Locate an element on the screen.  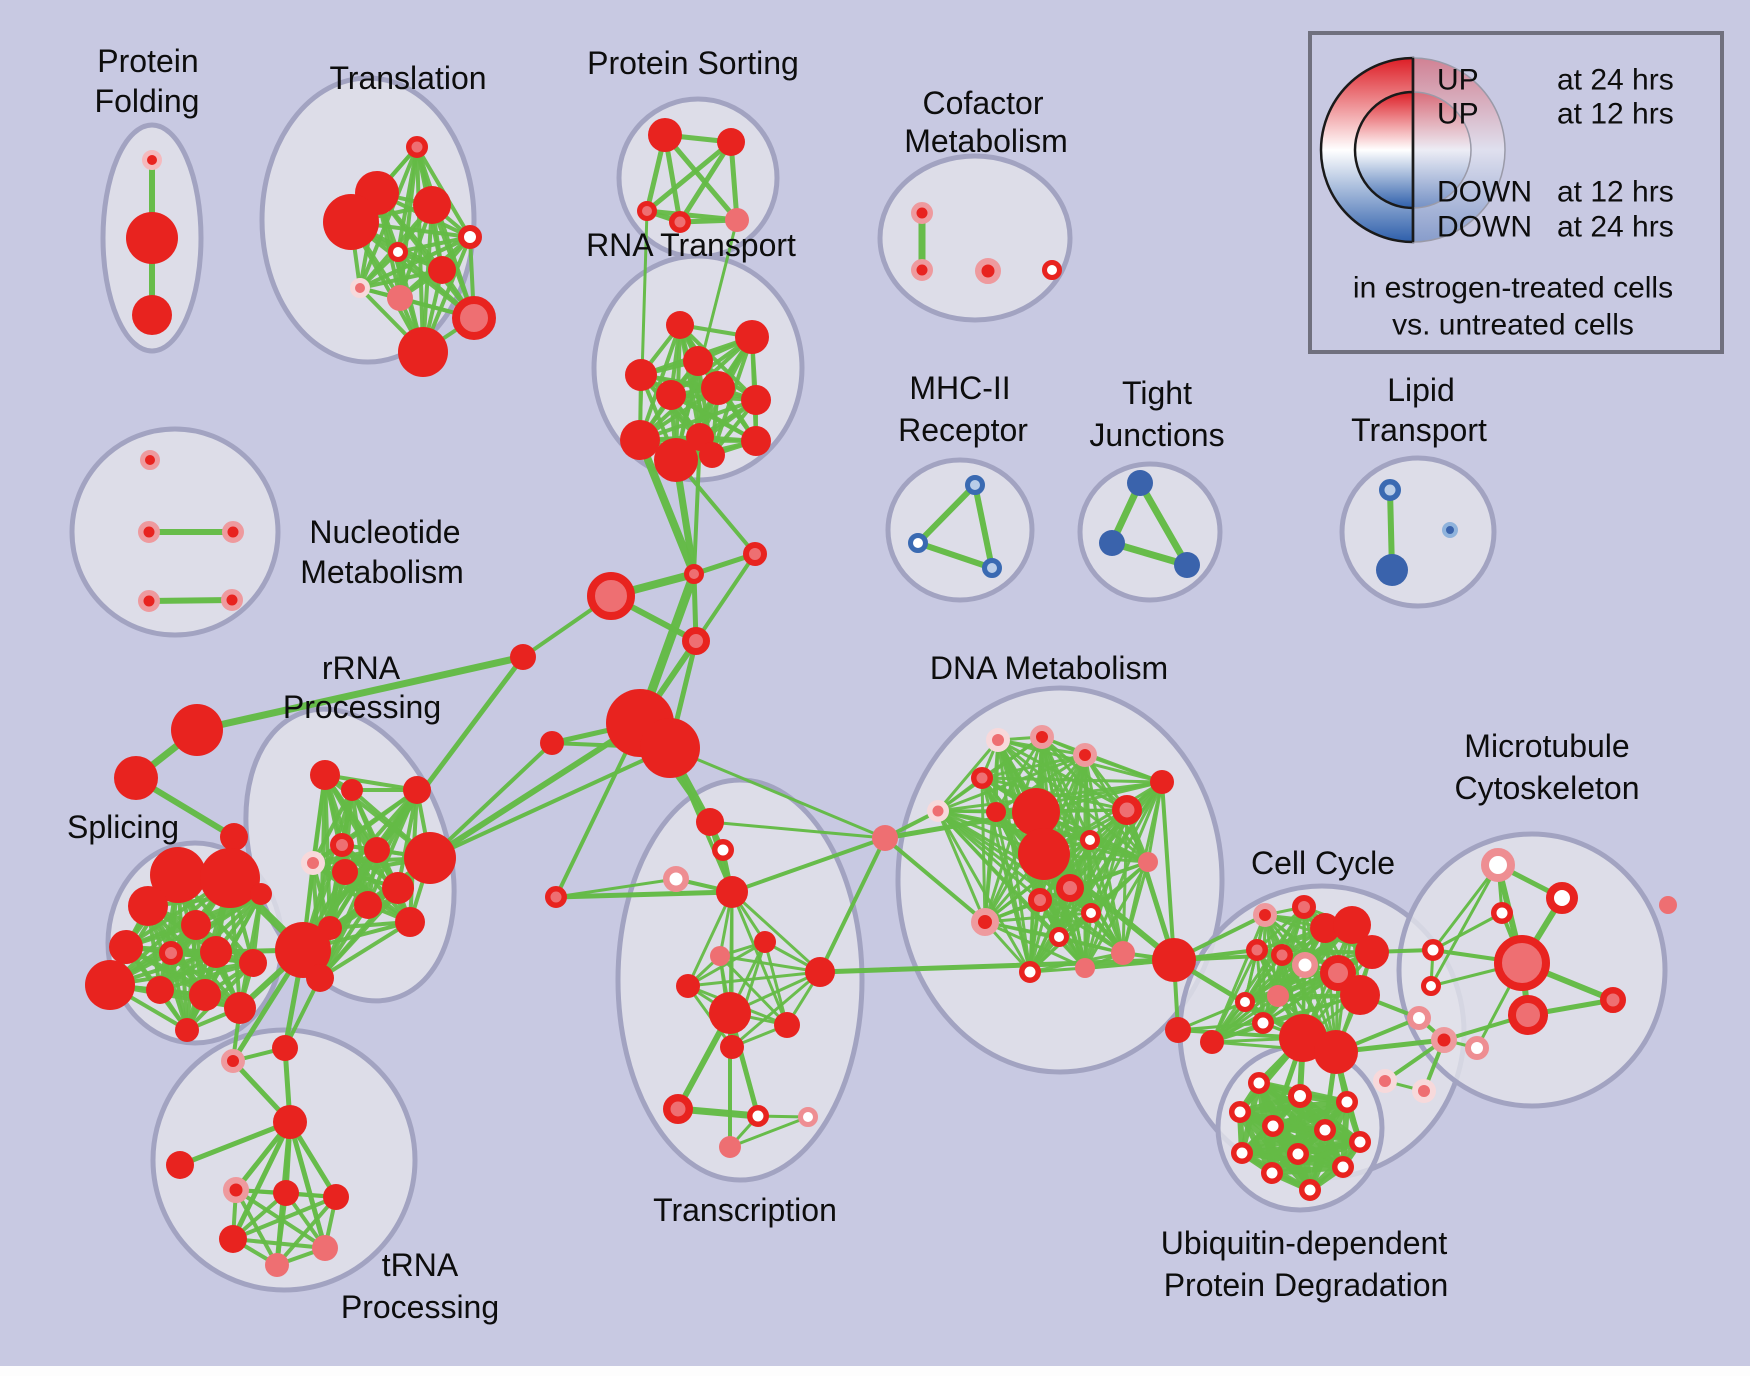
legend-note: in estrogen-treated cells is located at coordinates (1513, 288).